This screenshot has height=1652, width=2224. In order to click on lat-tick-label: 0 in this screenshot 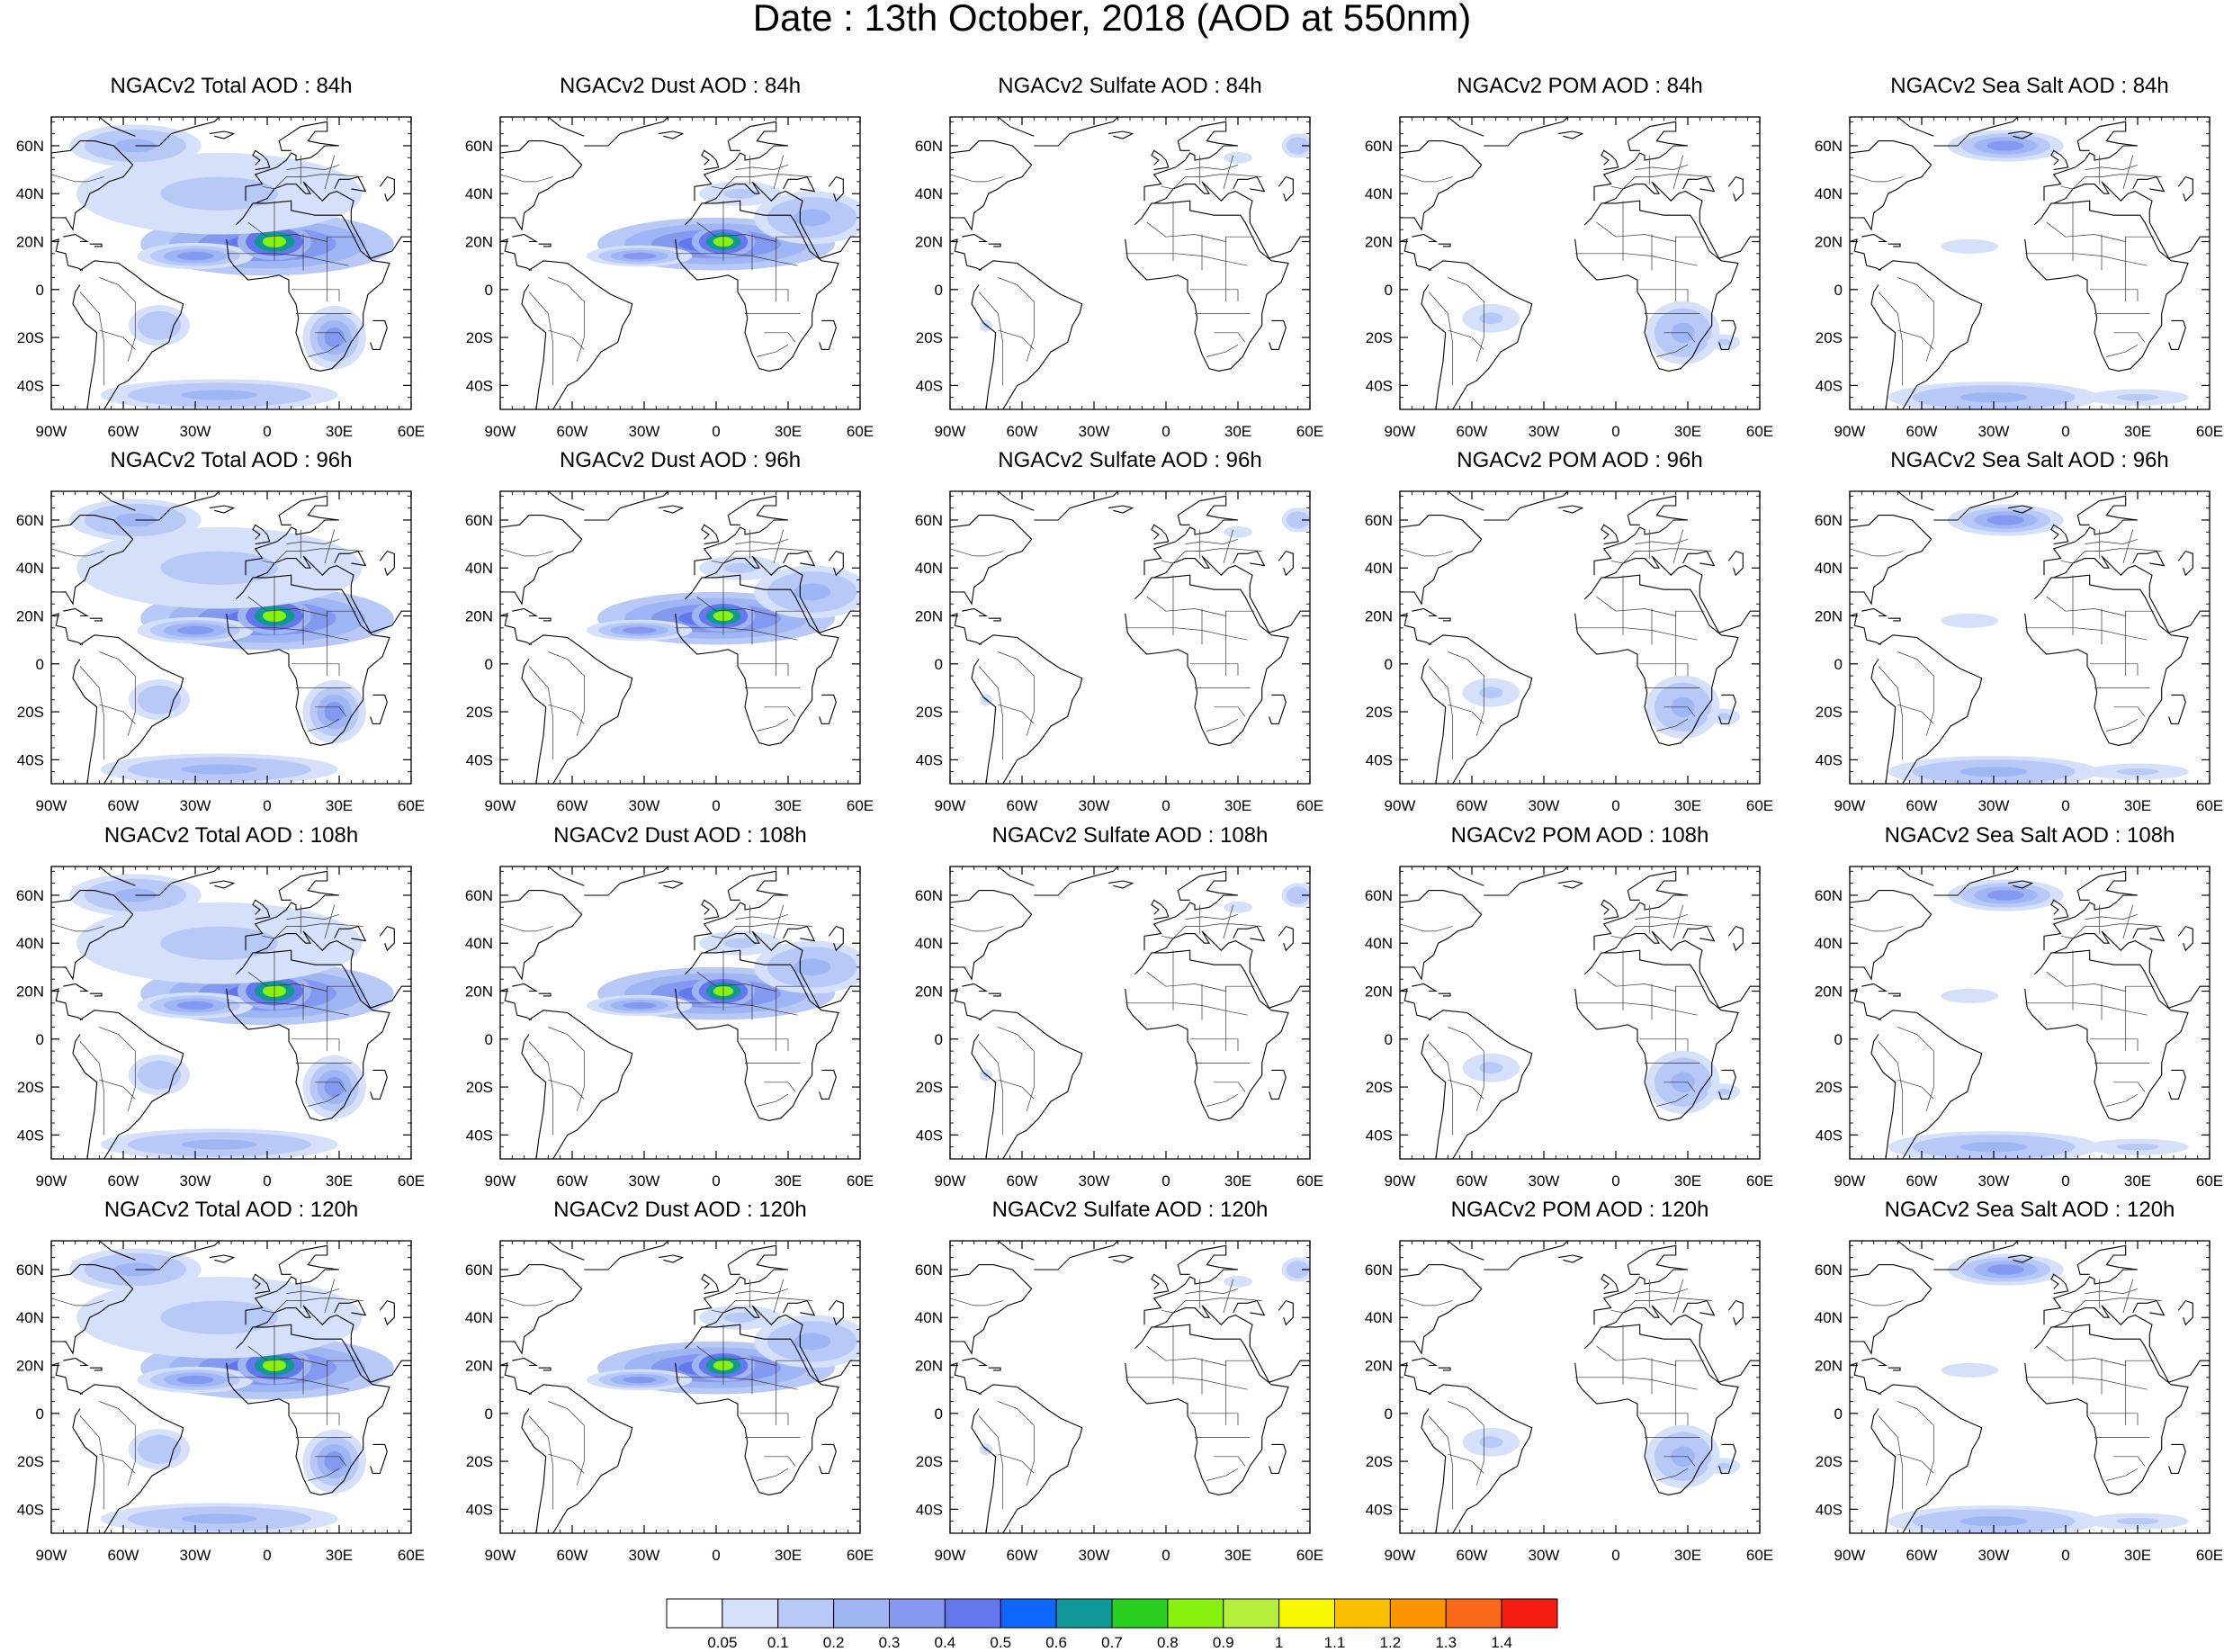, I will do `click(489, 664)`.